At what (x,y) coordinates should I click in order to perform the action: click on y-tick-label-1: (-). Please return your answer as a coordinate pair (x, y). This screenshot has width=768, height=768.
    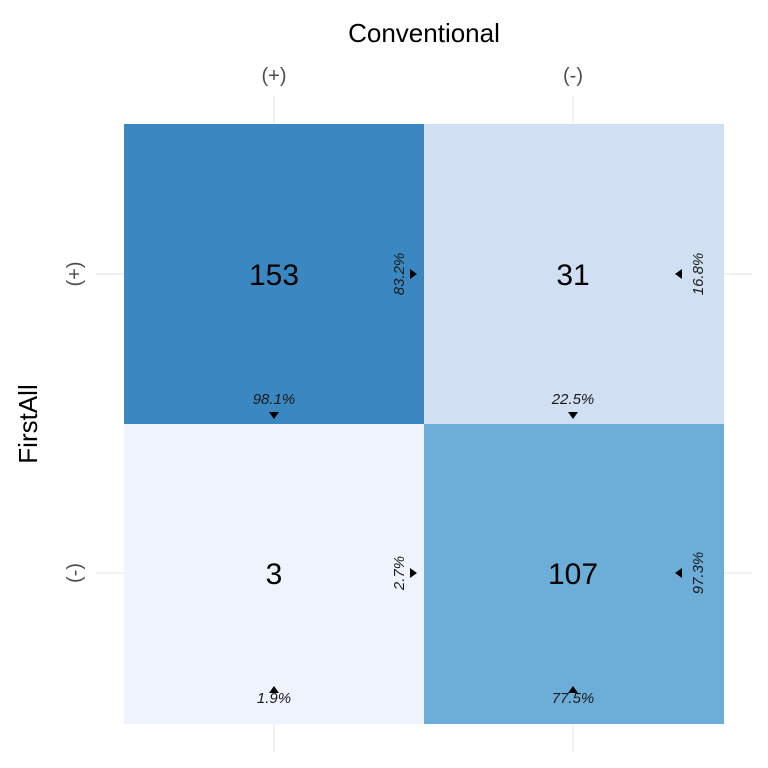
    Looking at the image, I should click on (75, 573).